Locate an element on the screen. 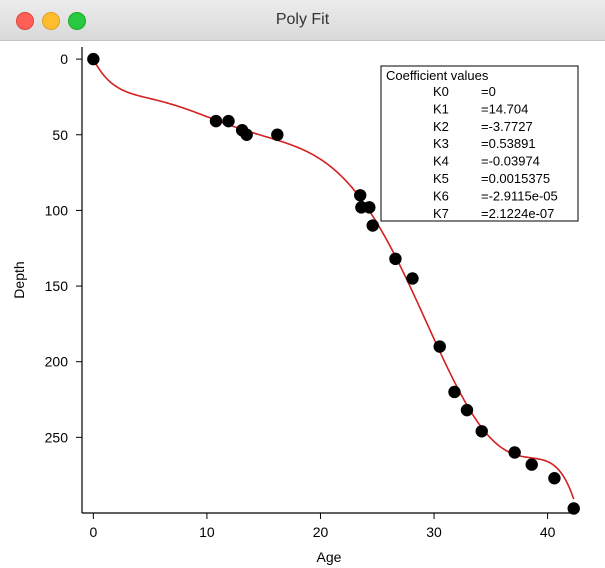 Image resolution: width=605 pixels, height=568 pixels. y-axis-ticks: 0 50 100 150 200 250 is located at coordinates (63, 248).